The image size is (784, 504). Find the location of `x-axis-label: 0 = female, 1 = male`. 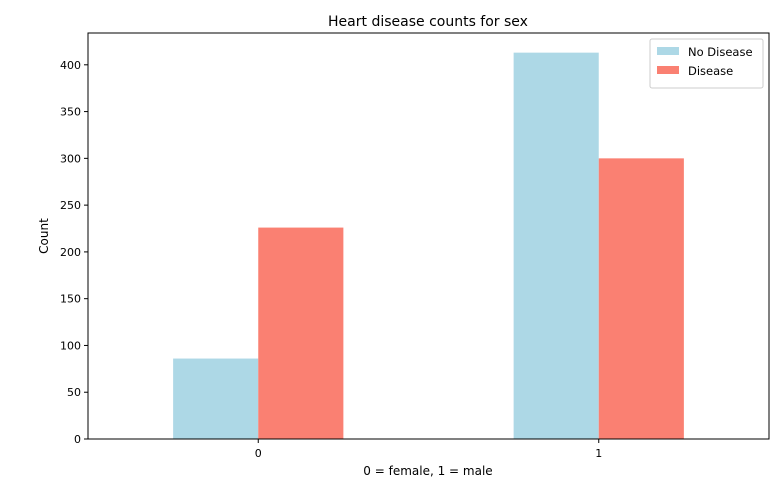

x-axis-label: 0 = female, 1 = male is located at coordinates (427, 471).